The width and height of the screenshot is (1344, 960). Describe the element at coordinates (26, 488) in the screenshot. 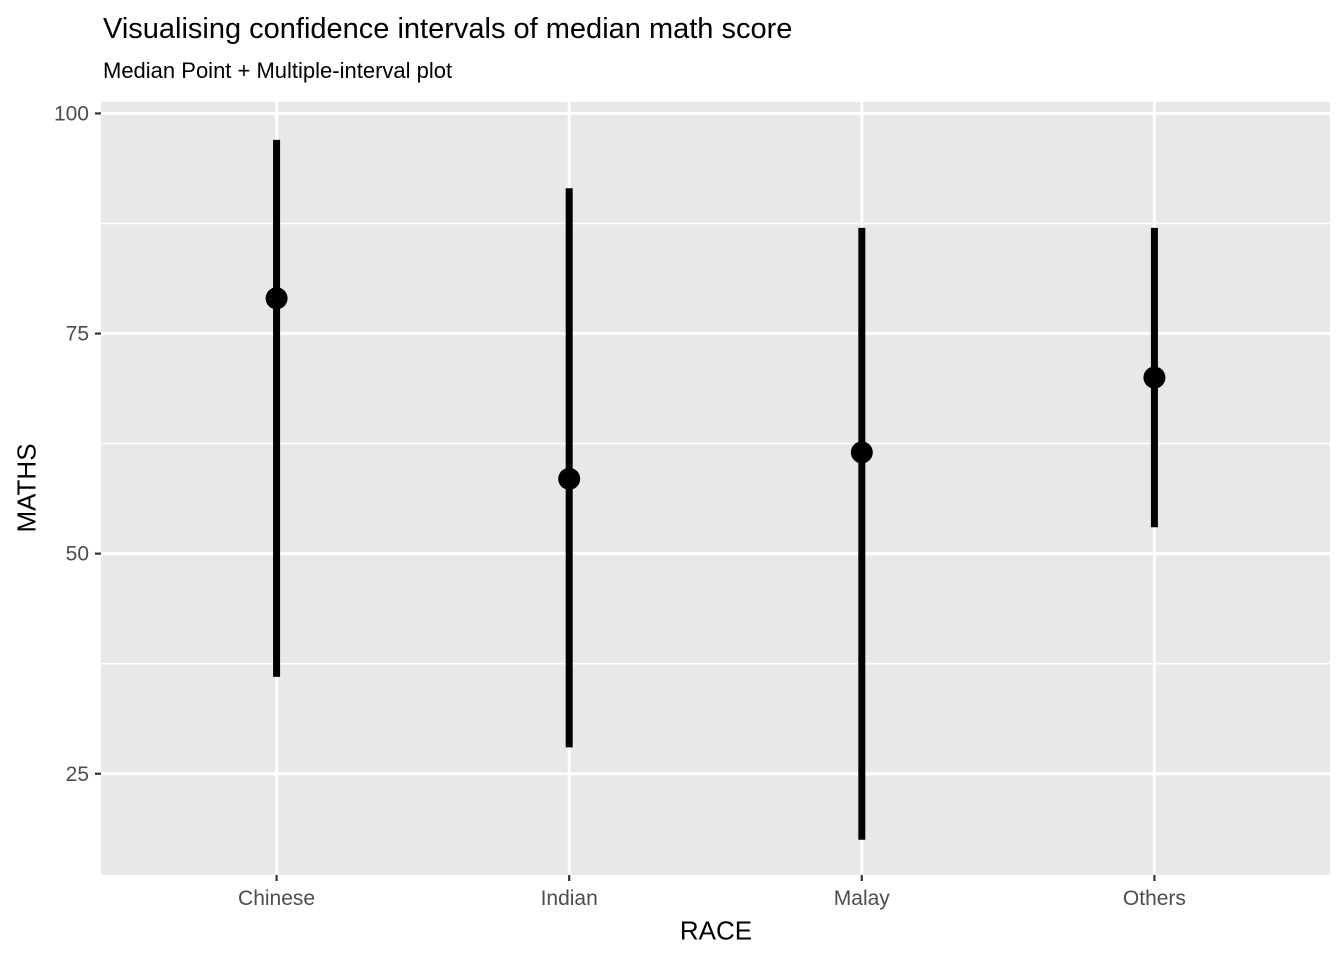

I see `y-axis-title: MATHS` at that location.